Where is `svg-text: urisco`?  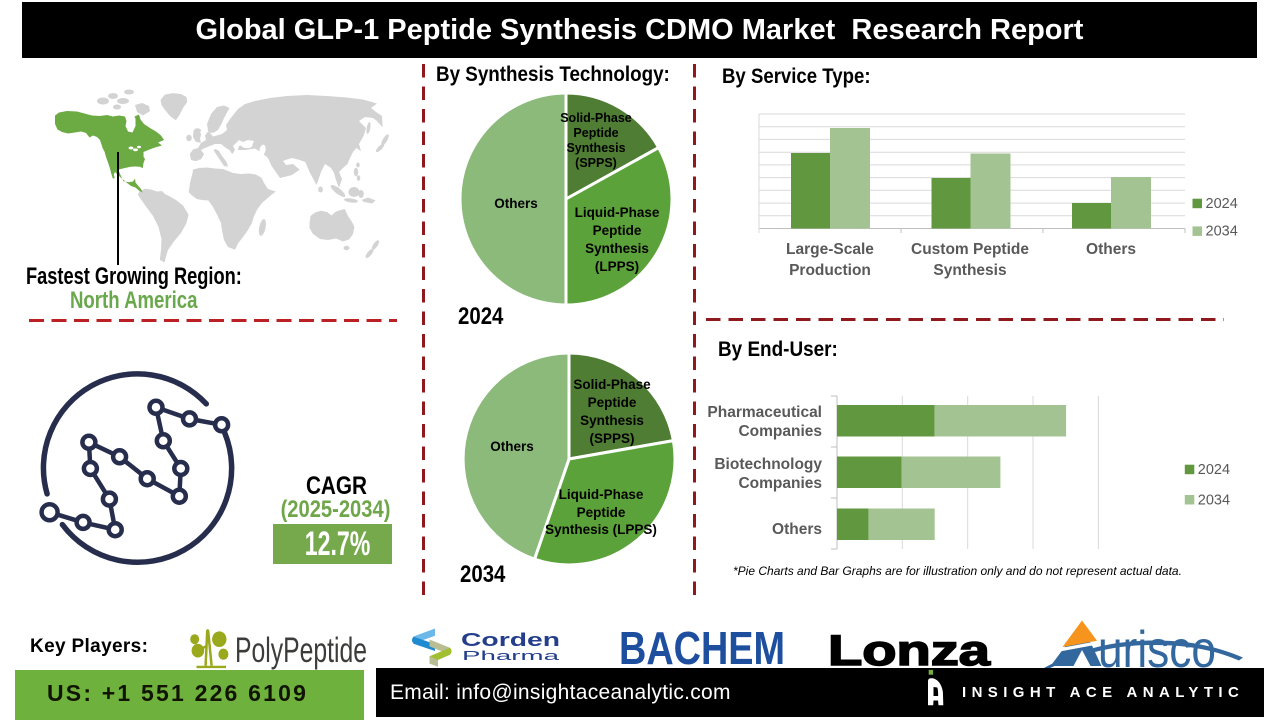 svg-text: urisco is located at coordinates (1157, 646).